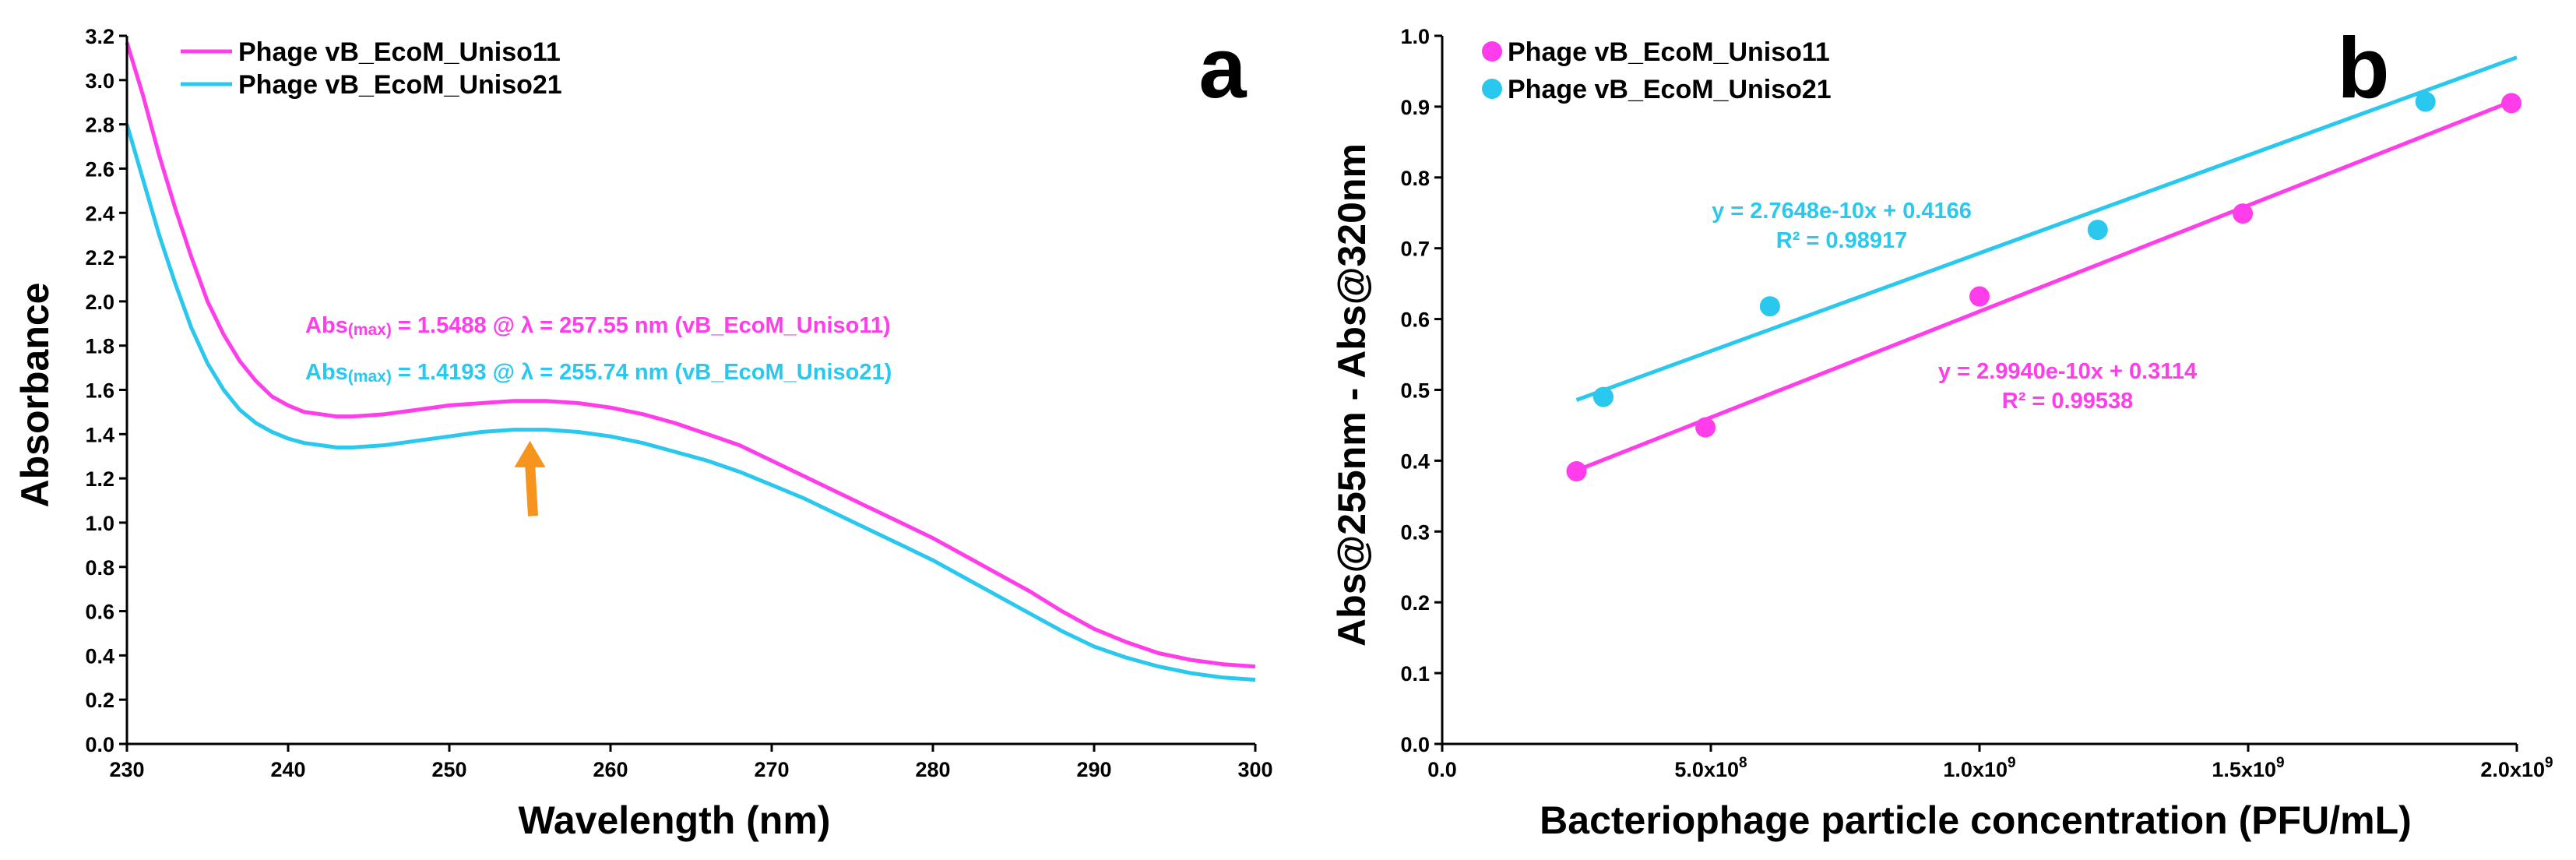  What do you see at coordinates (1442, 769) in the screenshot?
I see `x-tick-label: 0.0` at bounding box center [1442, 769].